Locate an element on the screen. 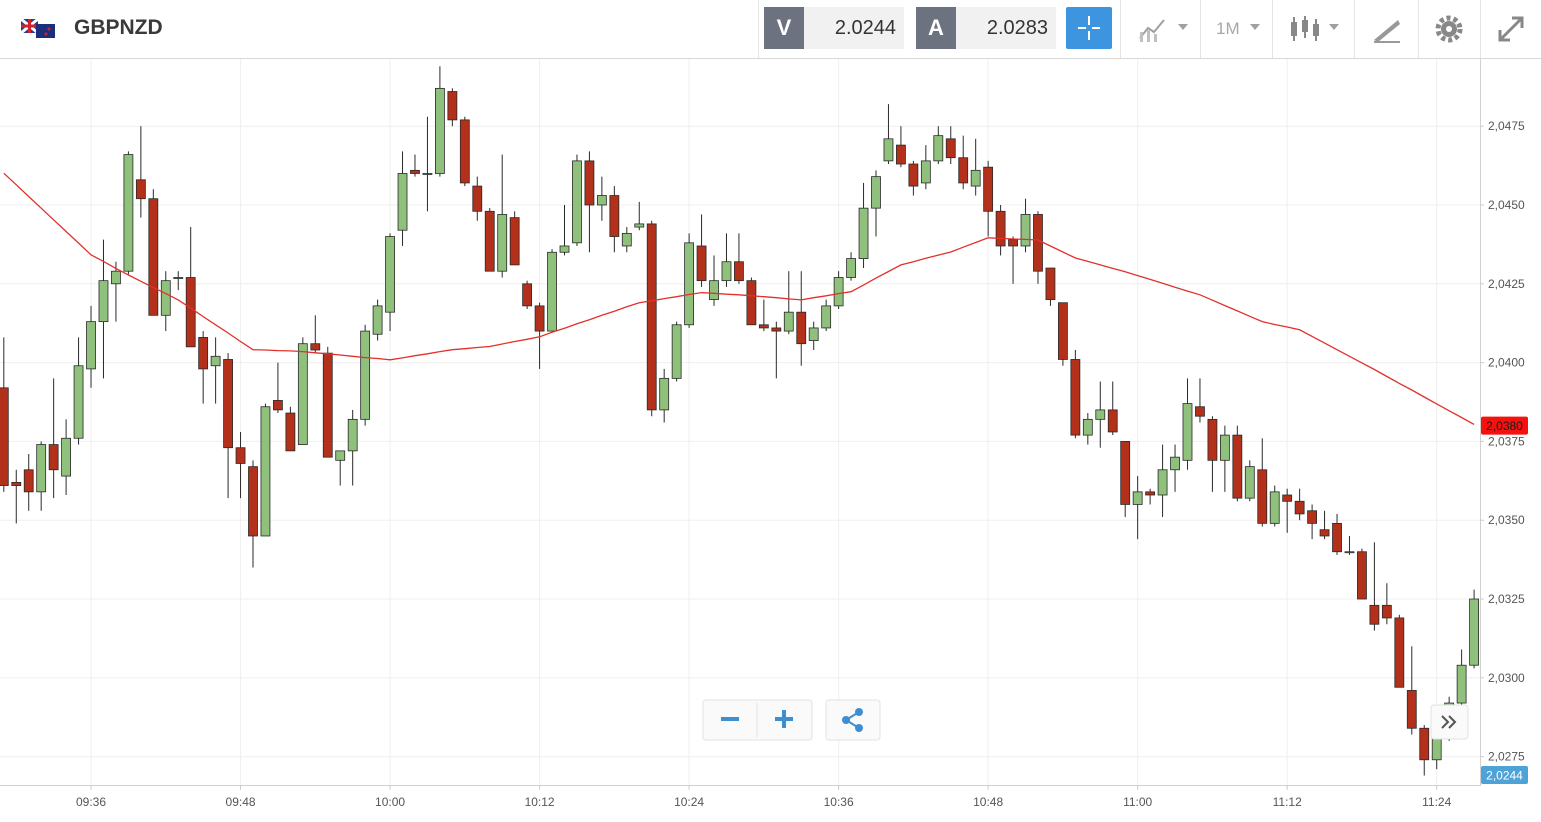 The height and width of the screenshot is (822, 1541). zoom-out-button is located at coordinates (730, 719).